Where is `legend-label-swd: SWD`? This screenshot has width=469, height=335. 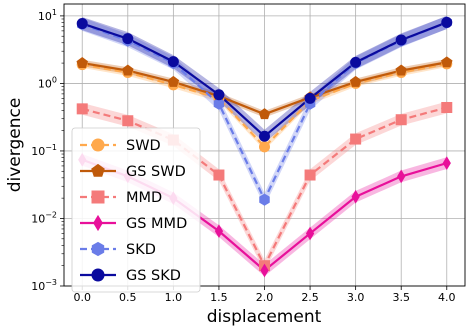
legend-label-swd: SWD is located at coordinates (143, 146).